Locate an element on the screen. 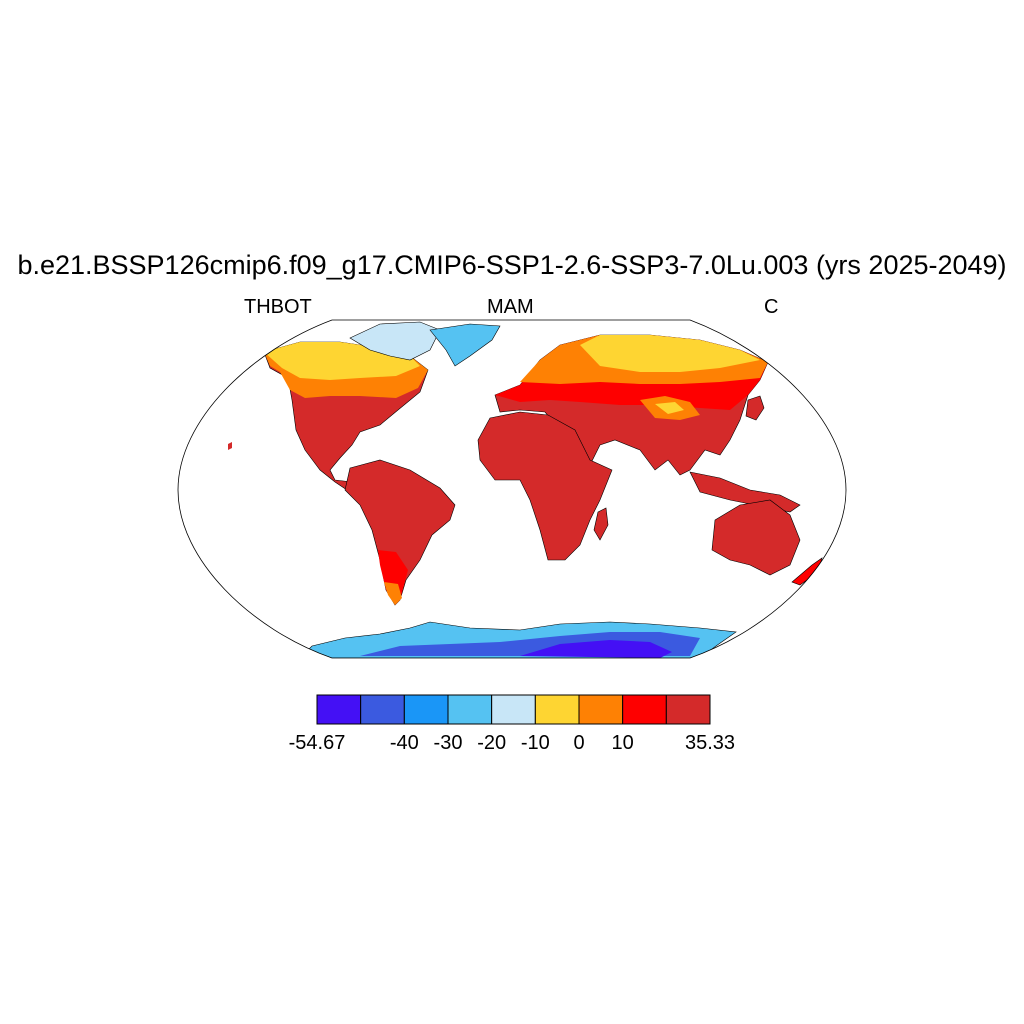 The width and height of the screenshot is (1024, 1024). madagascar is located at coordinates (601, 524).